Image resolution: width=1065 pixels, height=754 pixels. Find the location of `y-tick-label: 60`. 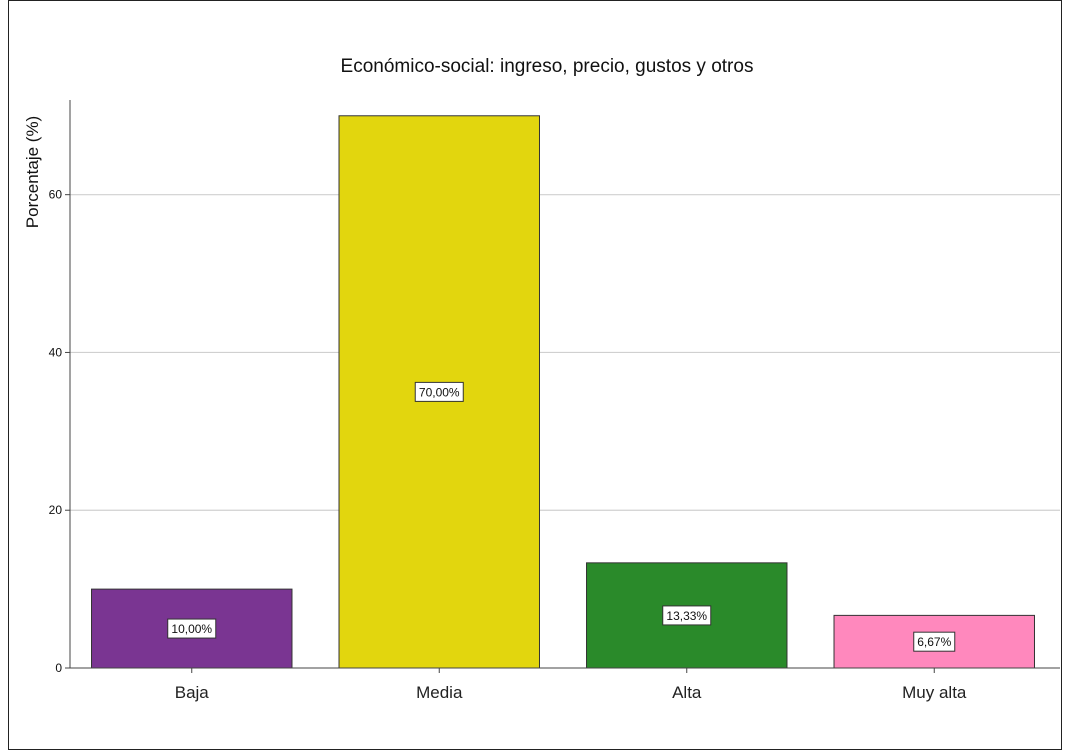

y-tick-label: 60 is located at coordinates (56, 195).